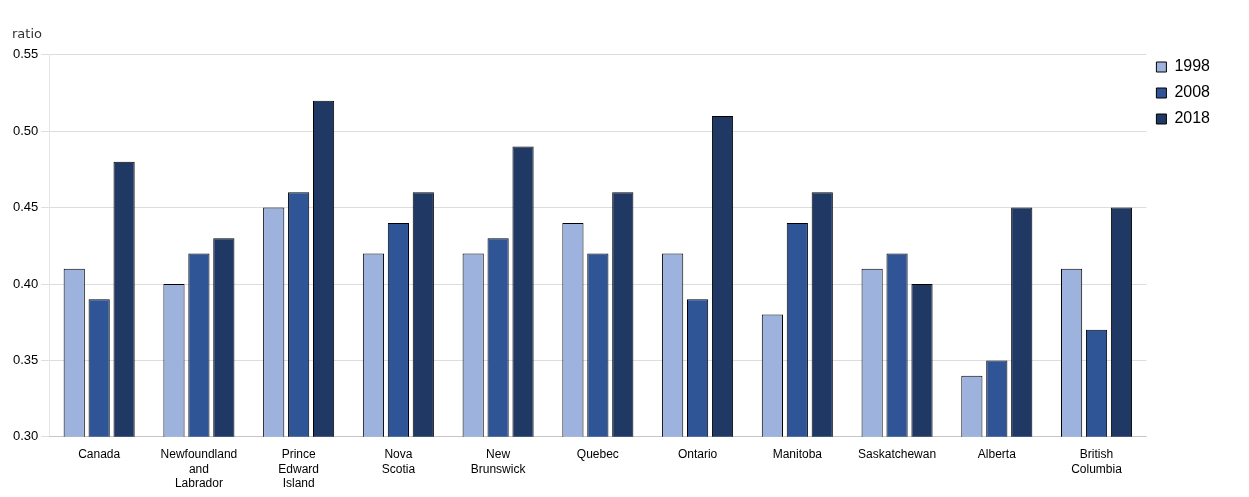  I want to click on y-tick-label: 0.30, so click(25, 436).